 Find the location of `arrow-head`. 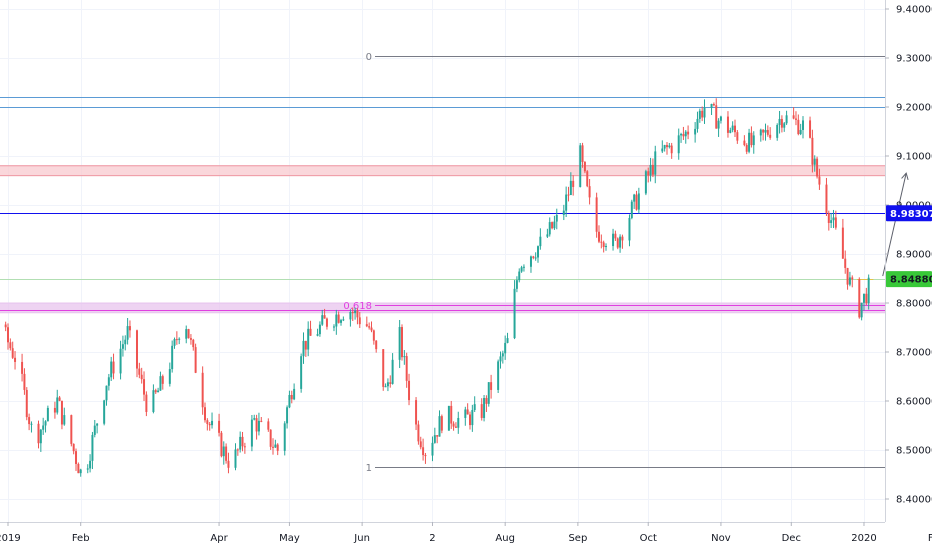

arrow-head is located at coordinates (905, 176).